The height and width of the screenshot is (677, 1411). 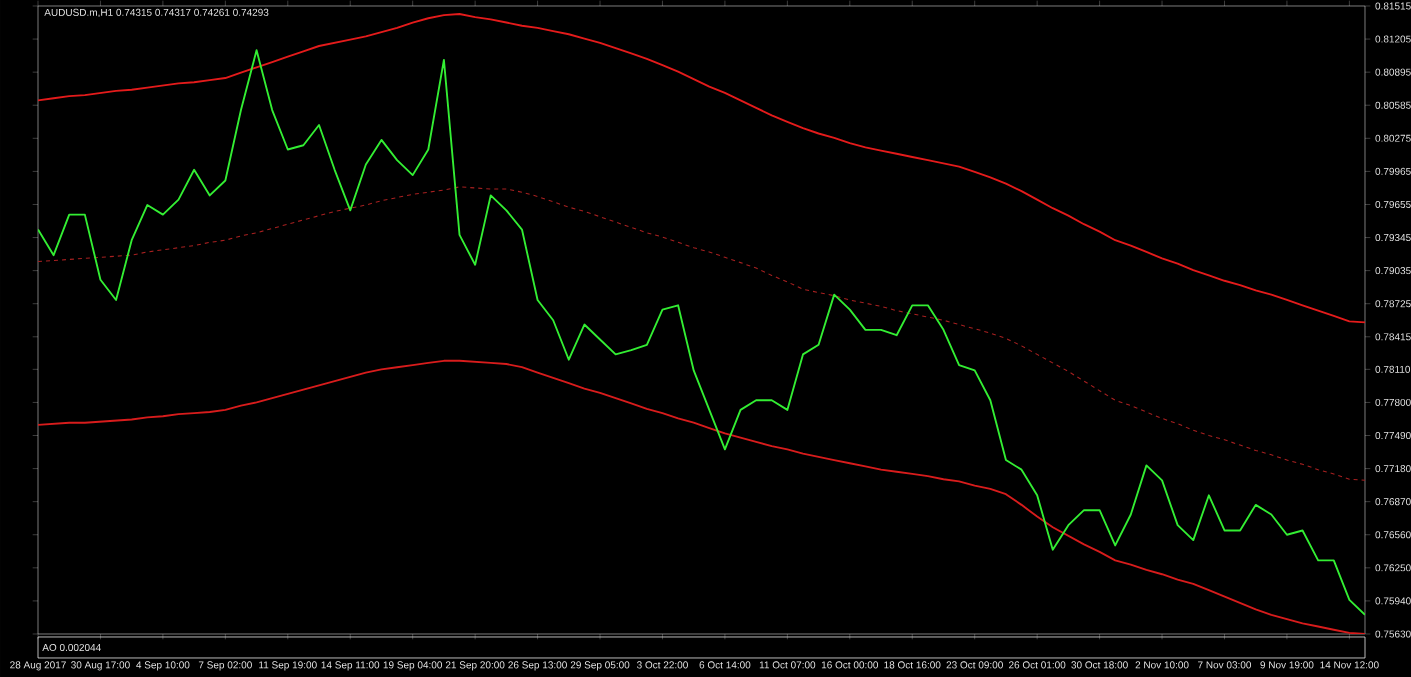 I want to click on x-tick-label: 30 Aug 17:00, so click(x=100, y=666).